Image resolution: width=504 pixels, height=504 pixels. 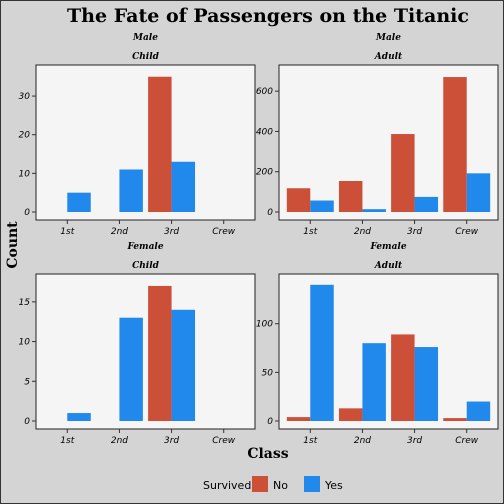 I want to click on legend: Survived No Yes, so click(x=273, y=484).